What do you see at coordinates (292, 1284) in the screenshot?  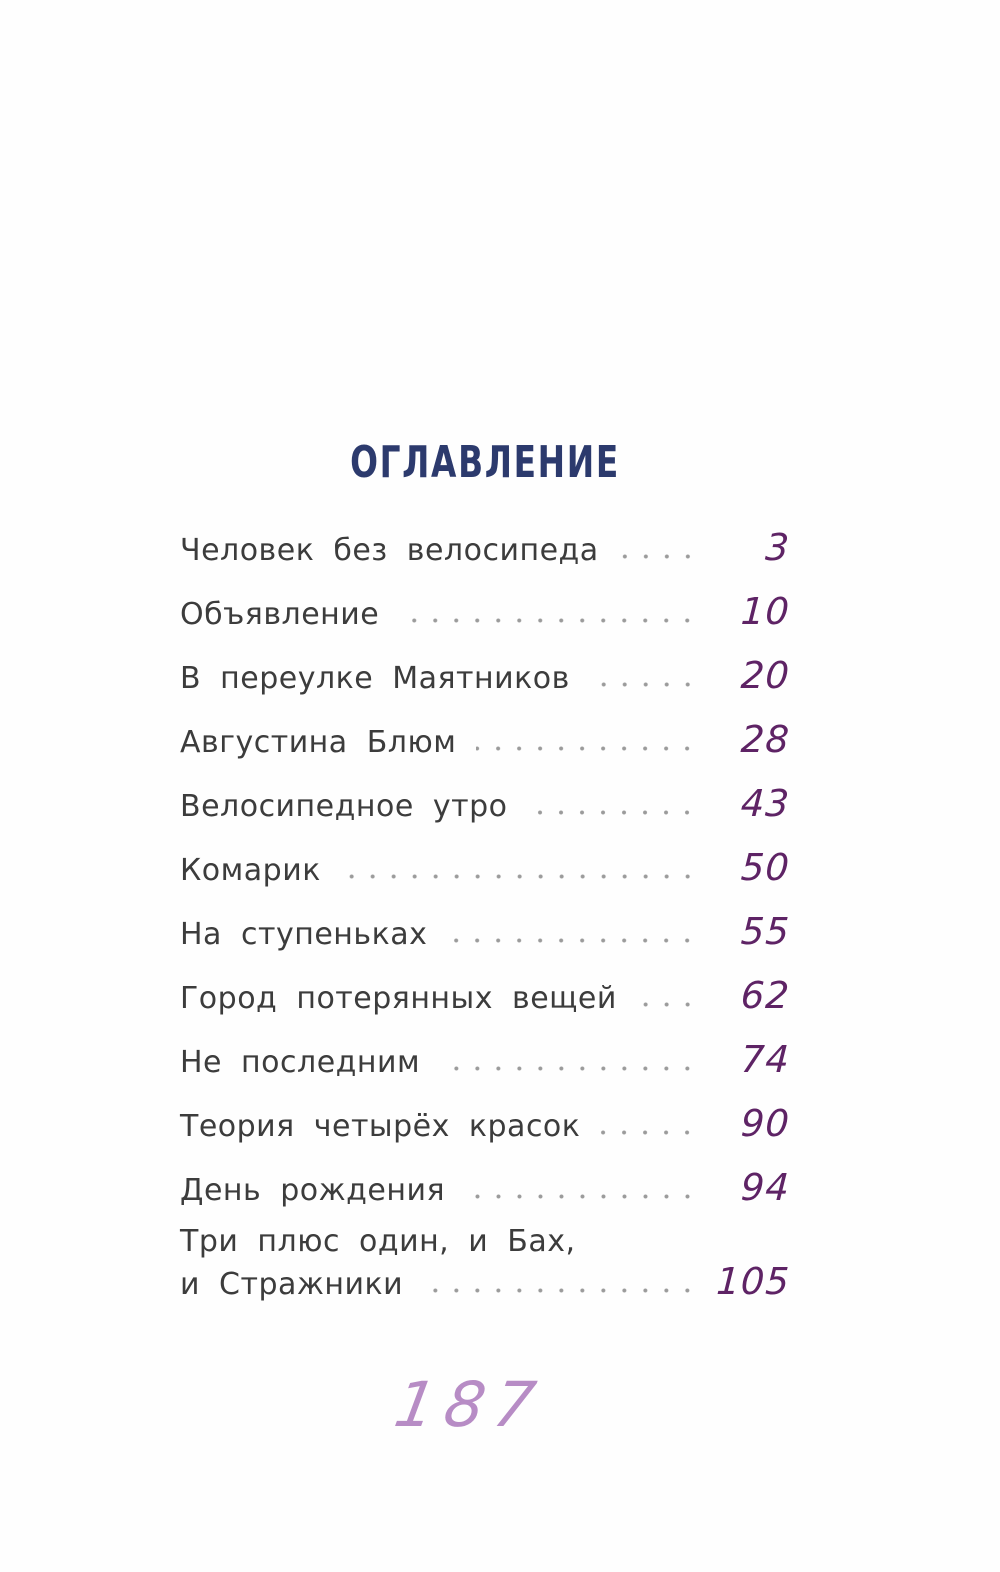 I see `toc-entry-title: и Стражники` at bounding box center [292, 1284].